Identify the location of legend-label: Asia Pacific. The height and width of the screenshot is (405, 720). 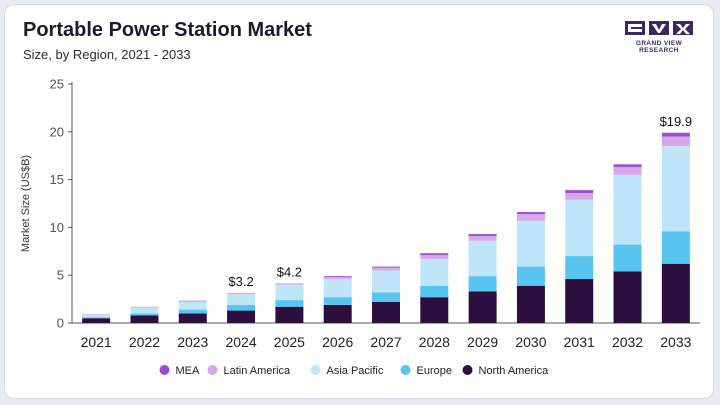
(355, 371).